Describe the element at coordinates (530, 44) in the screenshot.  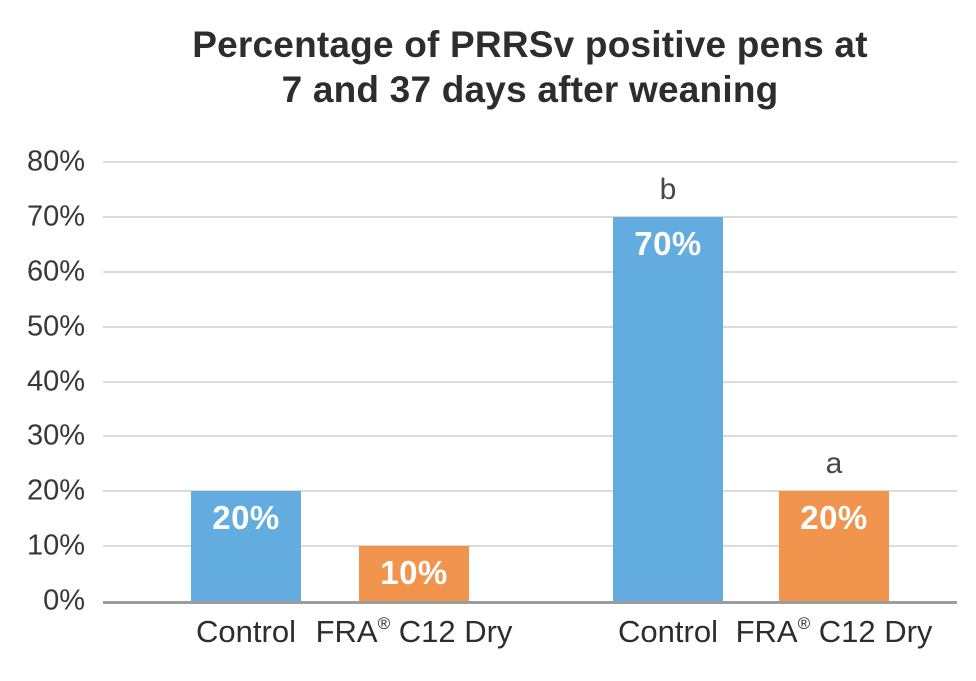
I see `chart-title-line1: Percentage of PRRSv positive pens at` at that location.